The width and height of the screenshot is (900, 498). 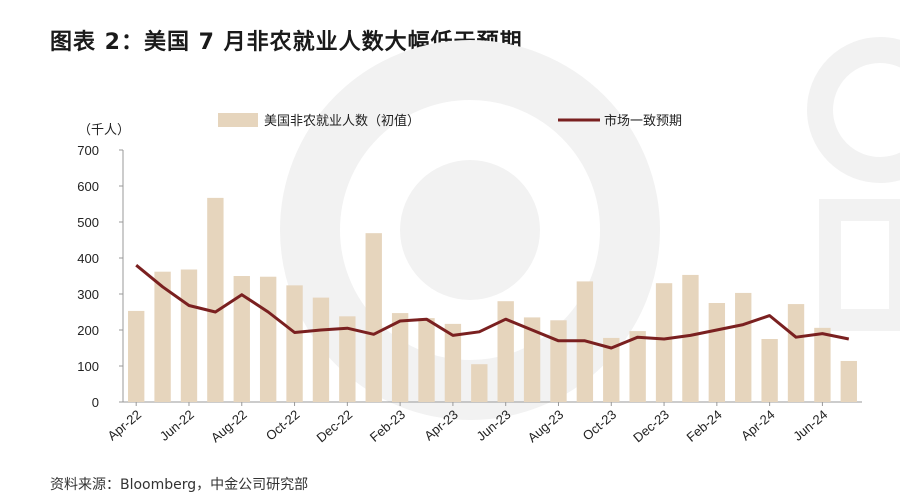 What do you see at coordinates (238, 120) in the screenshot?
I see `legend-swatch-bar` at bounding box center [238, 120].